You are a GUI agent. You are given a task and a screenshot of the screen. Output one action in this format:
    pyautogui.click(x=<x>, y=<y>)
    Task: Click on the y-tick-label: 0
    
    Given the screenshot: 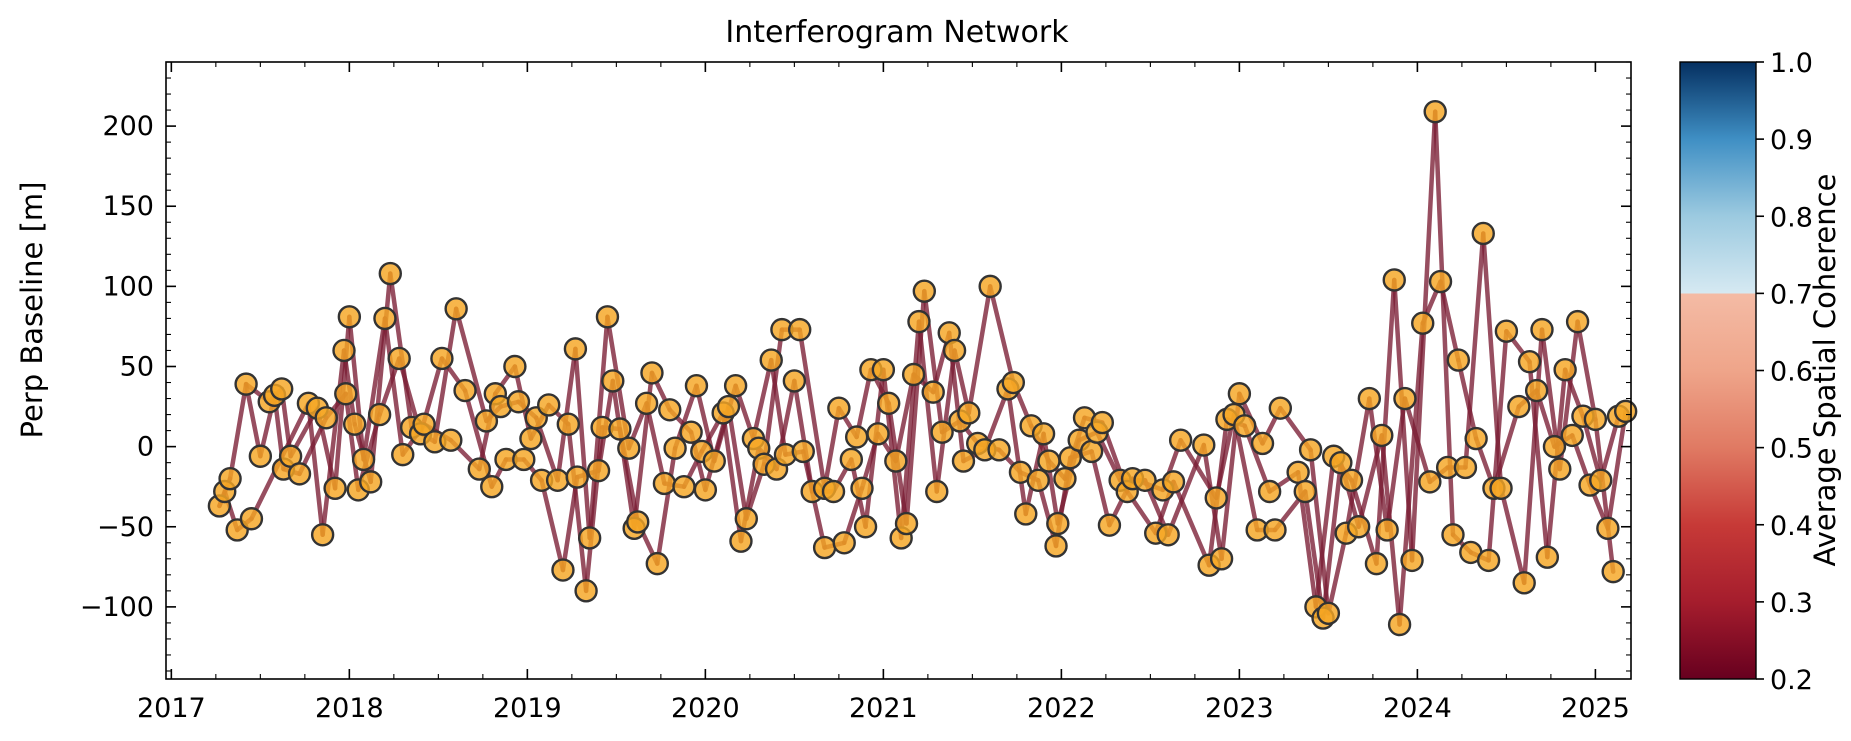 What is the action you would take?
    pyautogui.click(x=145, y=447)
    